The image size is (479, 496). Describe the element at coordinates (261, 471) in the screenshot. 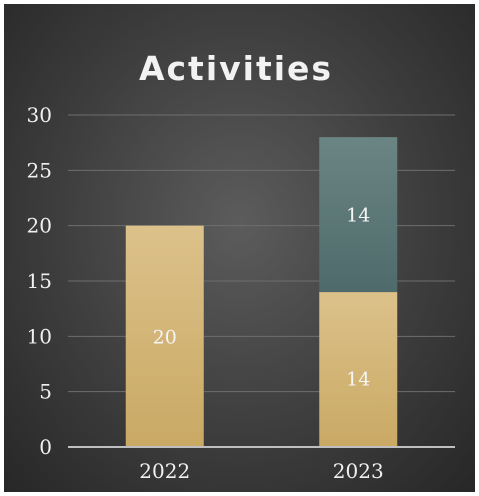

I see `x-axis-categories: 2022 2023` at that location.